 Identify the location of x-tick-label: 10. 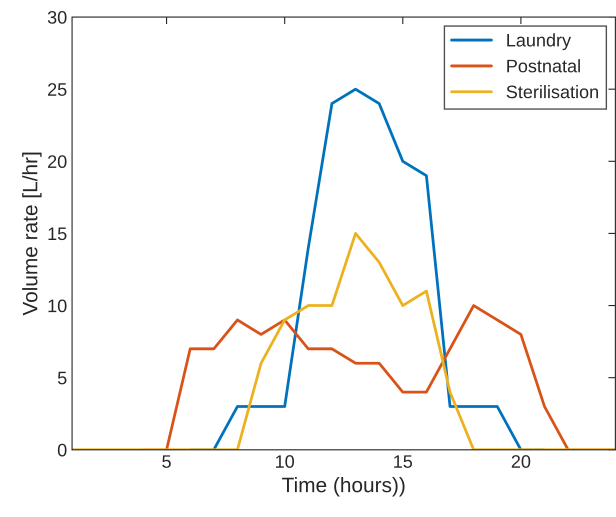
(285, 461).